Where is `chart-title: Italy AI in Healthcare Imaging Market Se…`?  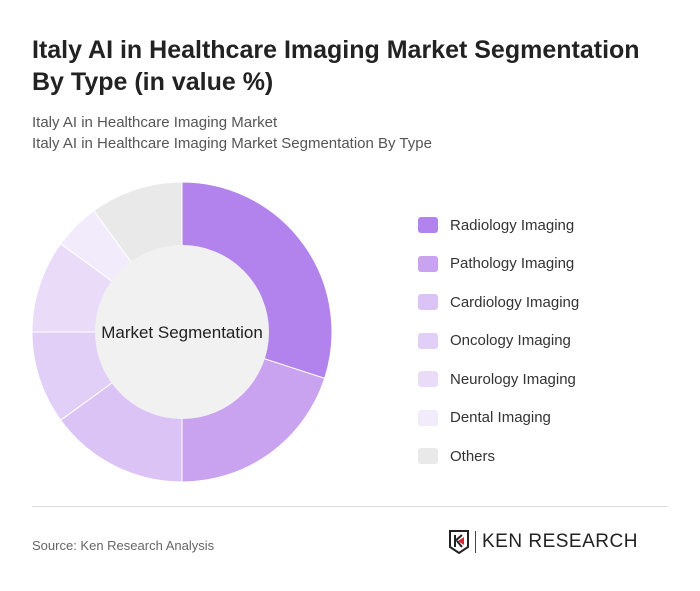 chart-title: Italy AI in Healthcare Imaging Market Se… is located at coordinates (336, 66).